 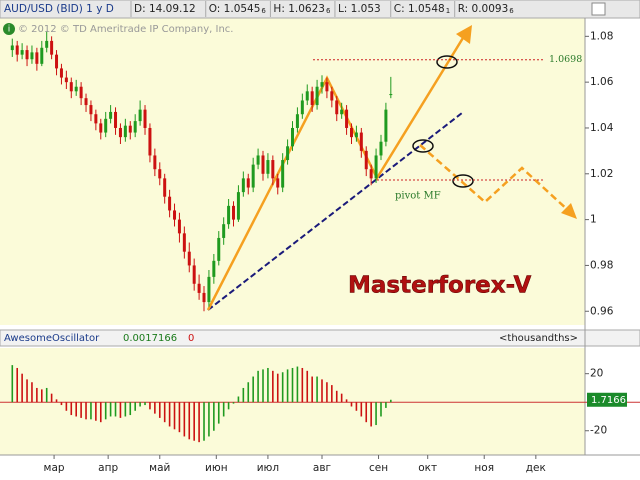 I want to click on y-tick-label: 1.08, so click(x=601, y=36).